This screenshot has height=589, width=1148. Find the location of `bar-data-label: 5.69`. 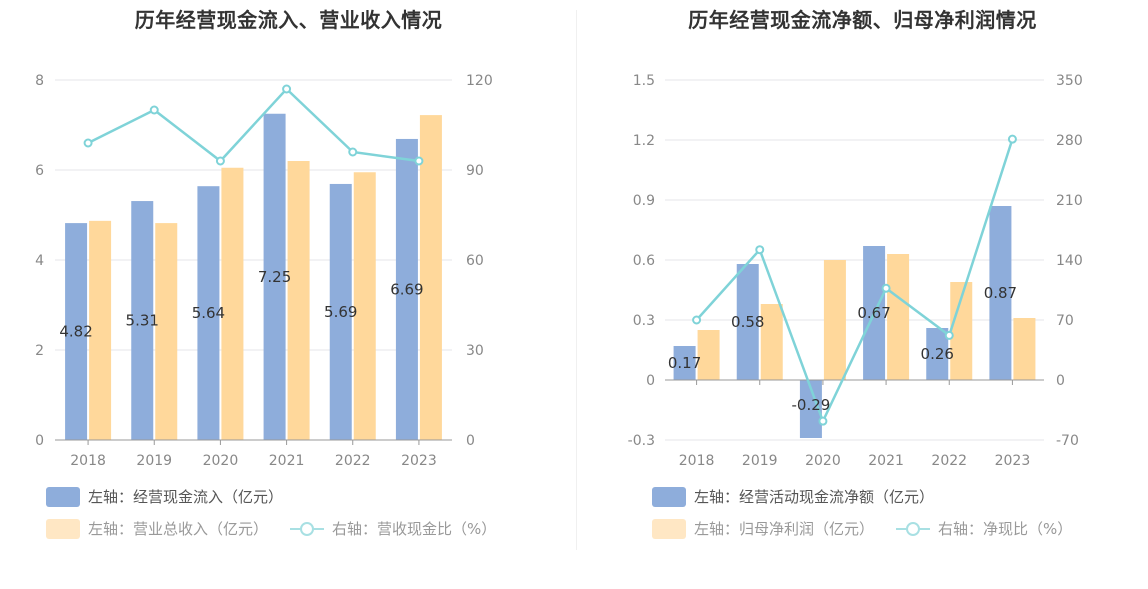

bar-data-label: 5.69 is located at coordinates (340, 312).